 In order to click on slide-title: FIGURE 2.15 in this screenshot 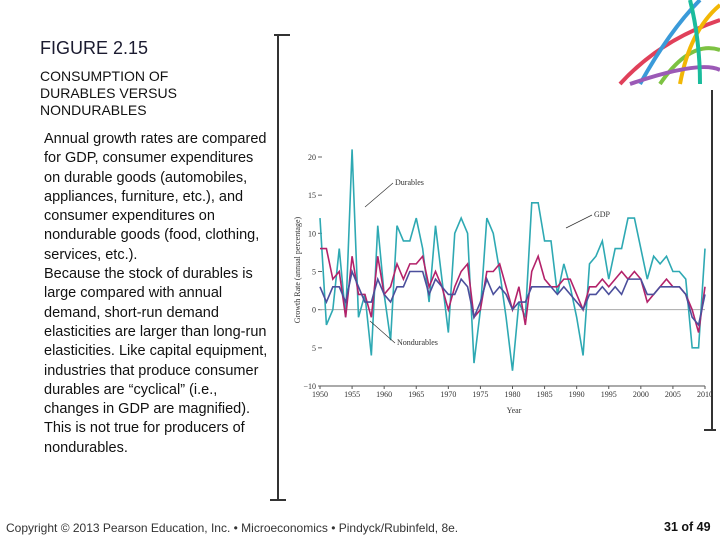, I will do `click(94, 48)`.